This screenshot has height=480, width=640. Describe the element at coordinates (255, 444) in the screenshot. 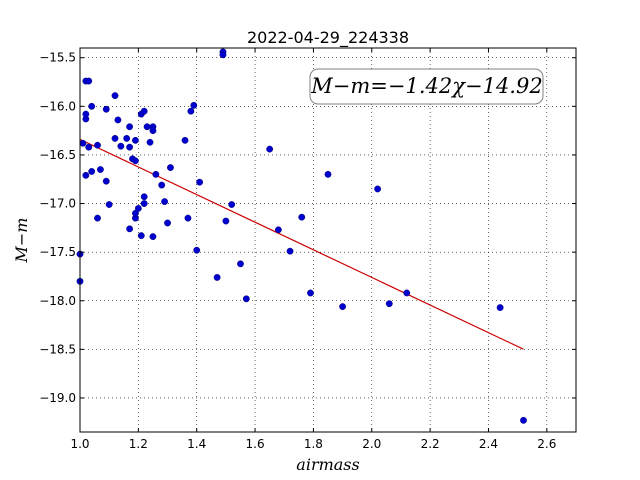

I see `x-tick-label: 1.6` at that location.